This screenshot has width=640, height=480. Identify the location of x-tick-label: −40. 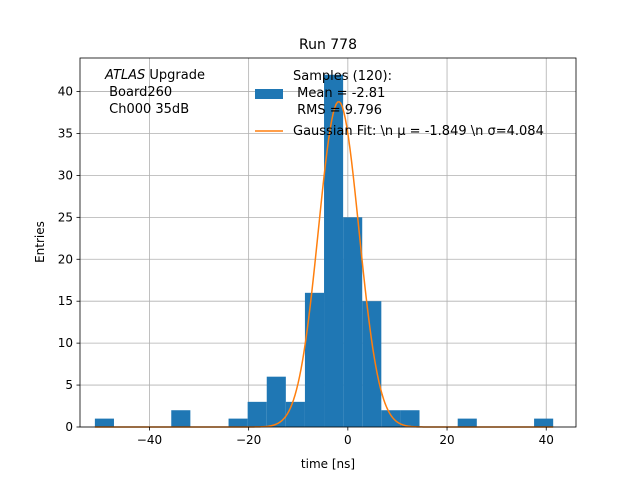
(149, 440).